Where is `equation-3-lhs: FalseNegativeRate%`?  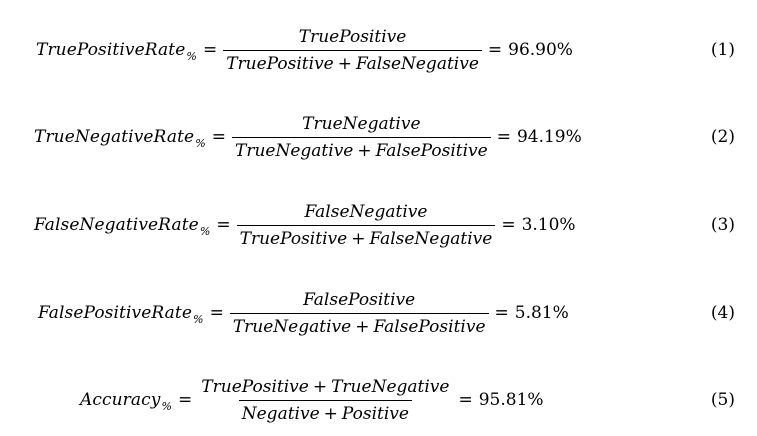 equation-3-lhs: FalseNegativeRate% is located at coordinates (122, 226).